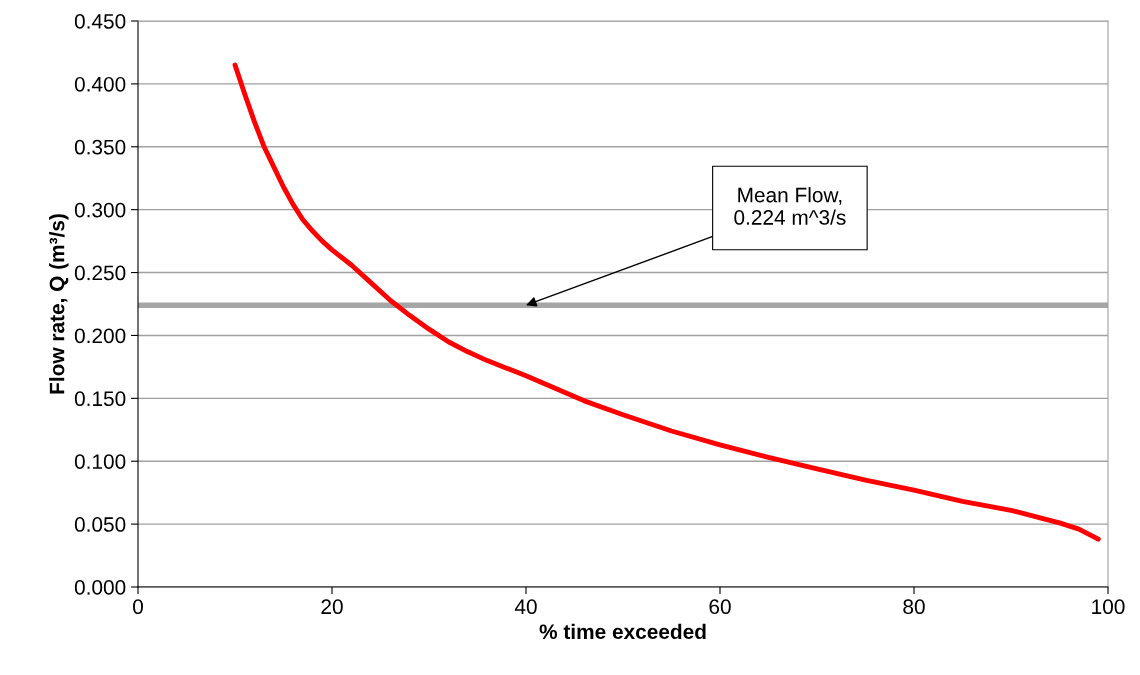  What do you see at coordinates (100, 399) in the screenshot?
I see `y-tick-label: 0.150` at bounding box center [100, 399].